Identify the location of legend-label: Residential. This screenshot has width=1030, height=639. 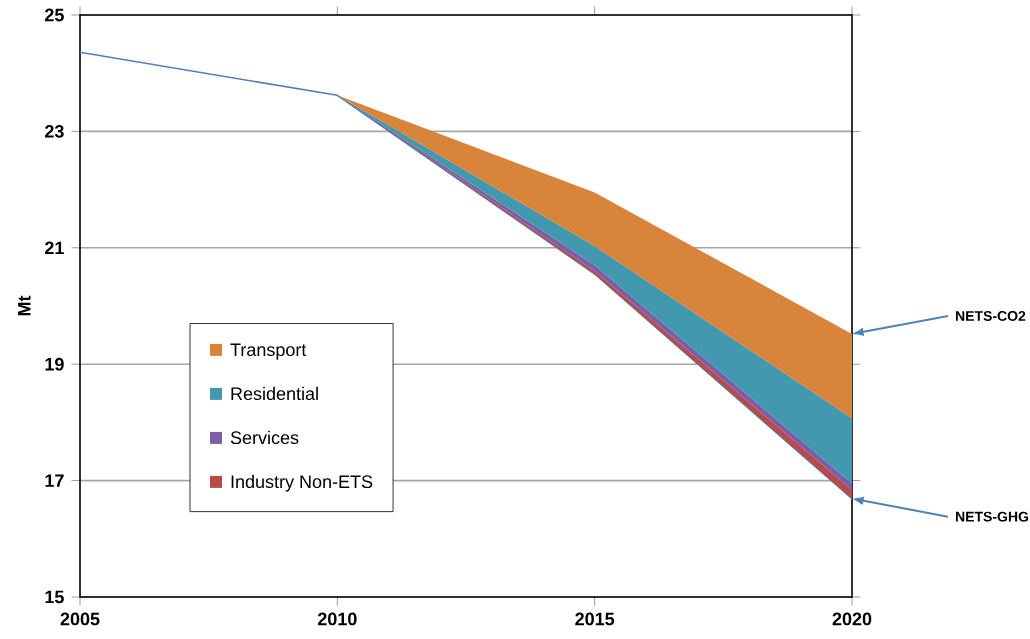
(274, 393).